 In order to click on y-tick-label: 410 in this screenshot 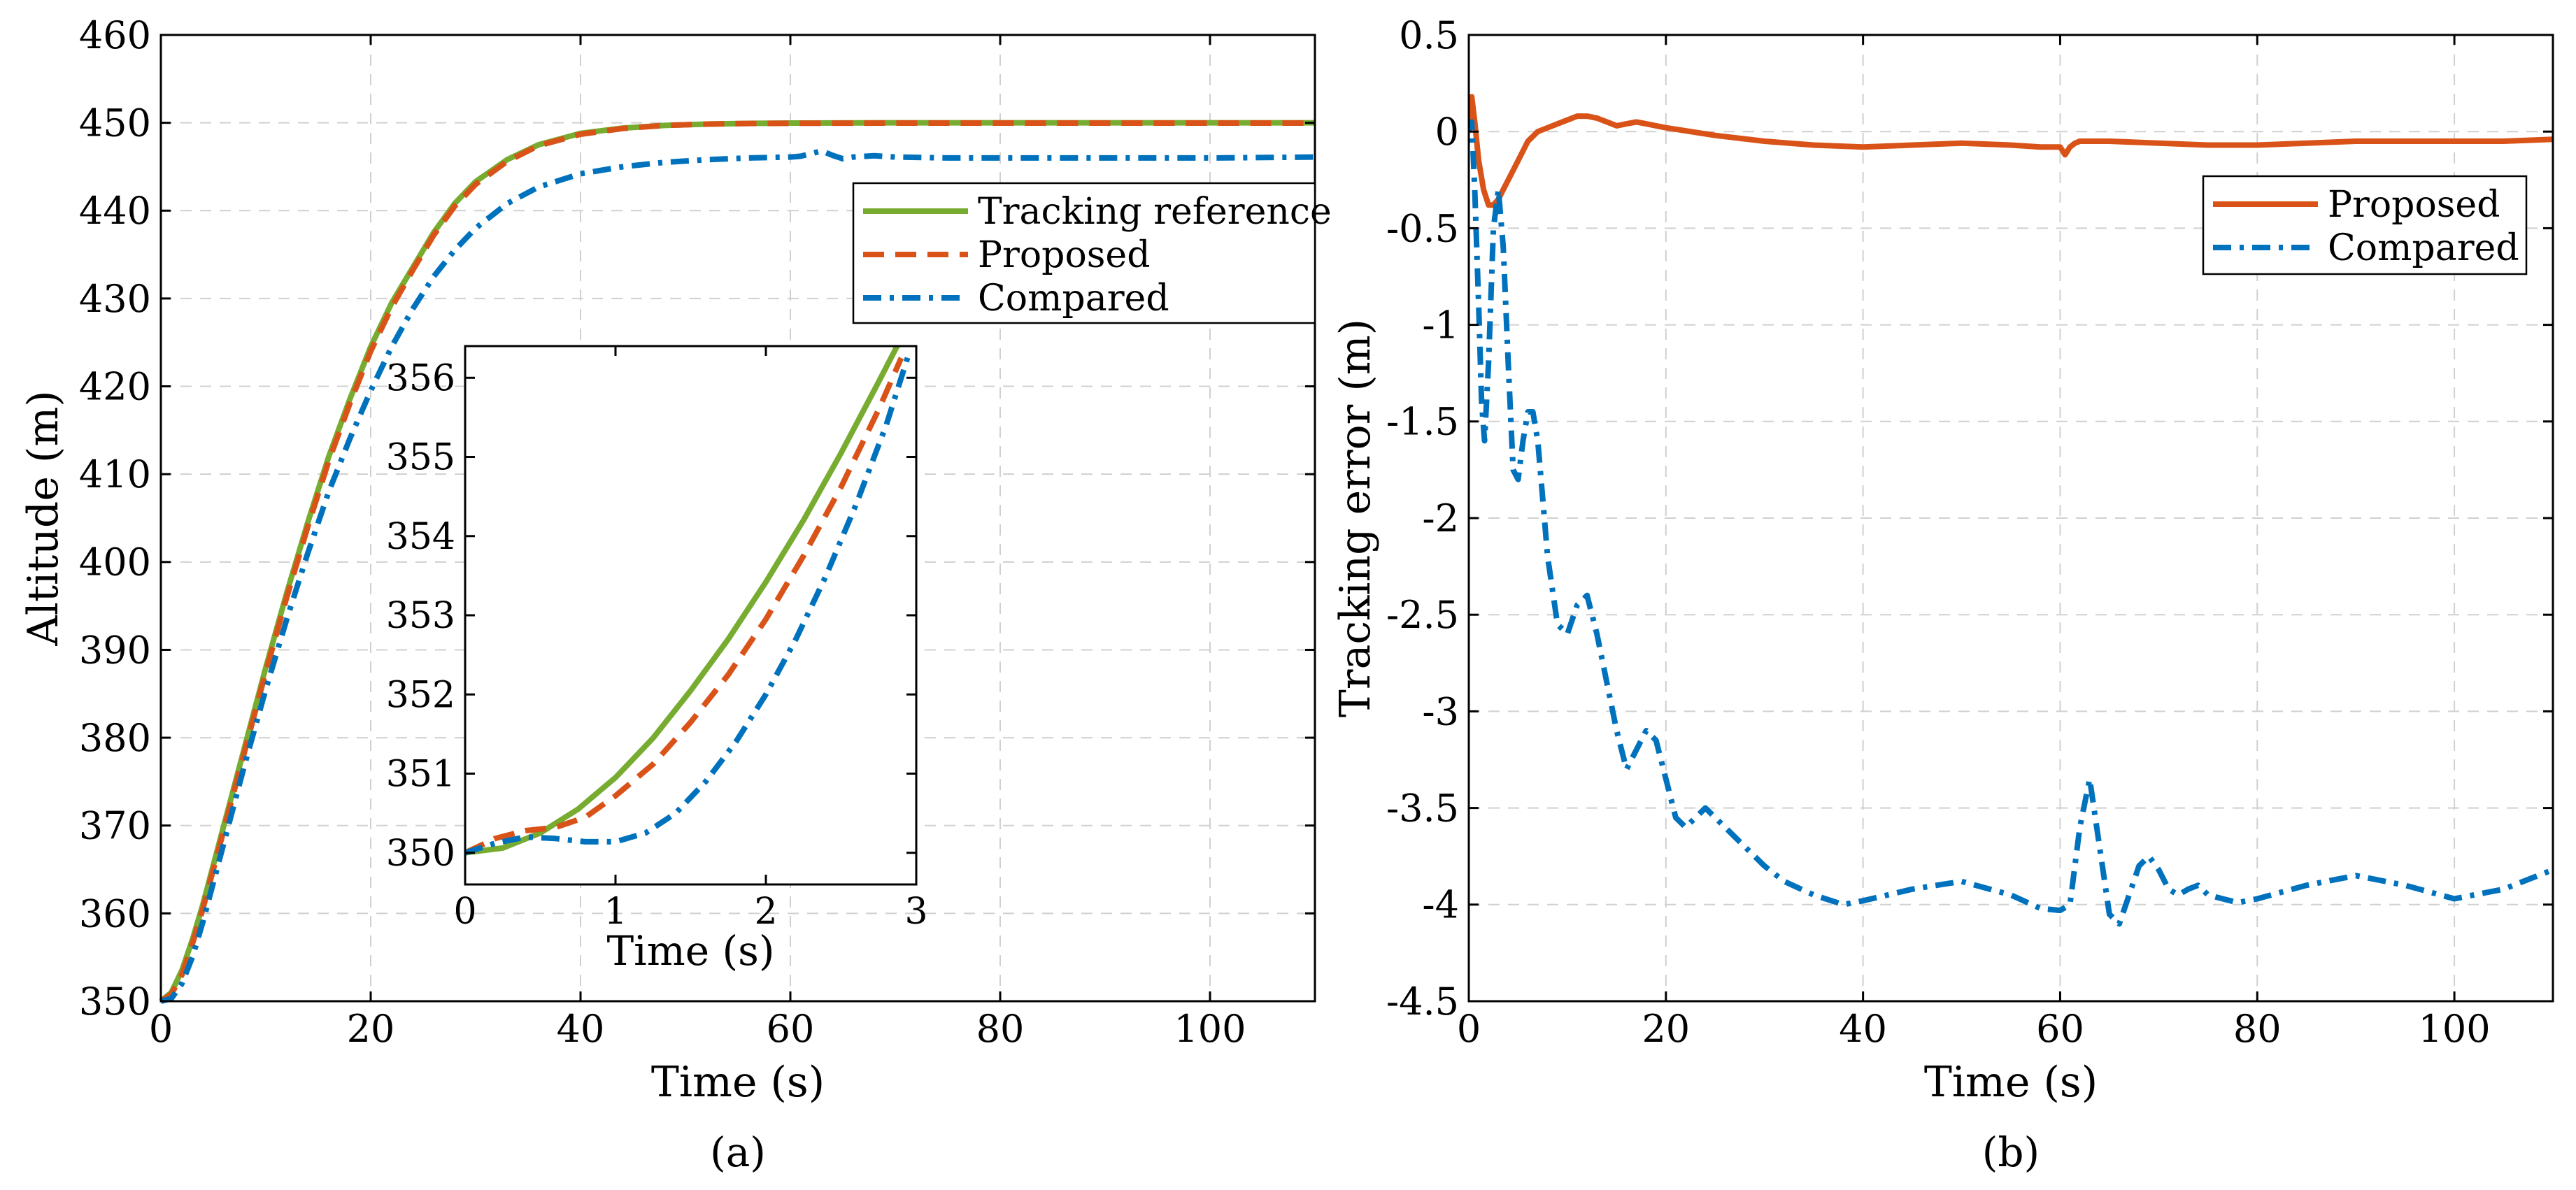, I will do `click(115, 474)`.